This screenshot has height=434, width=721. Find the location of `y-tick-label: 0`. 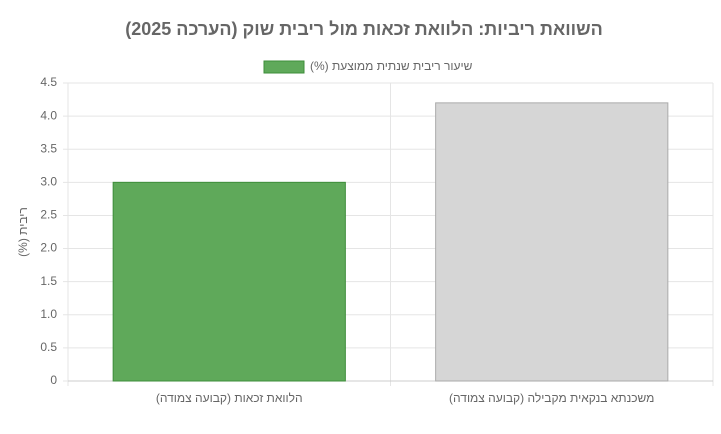

y-tick-label: 0 is located at coordinates (53, 380).